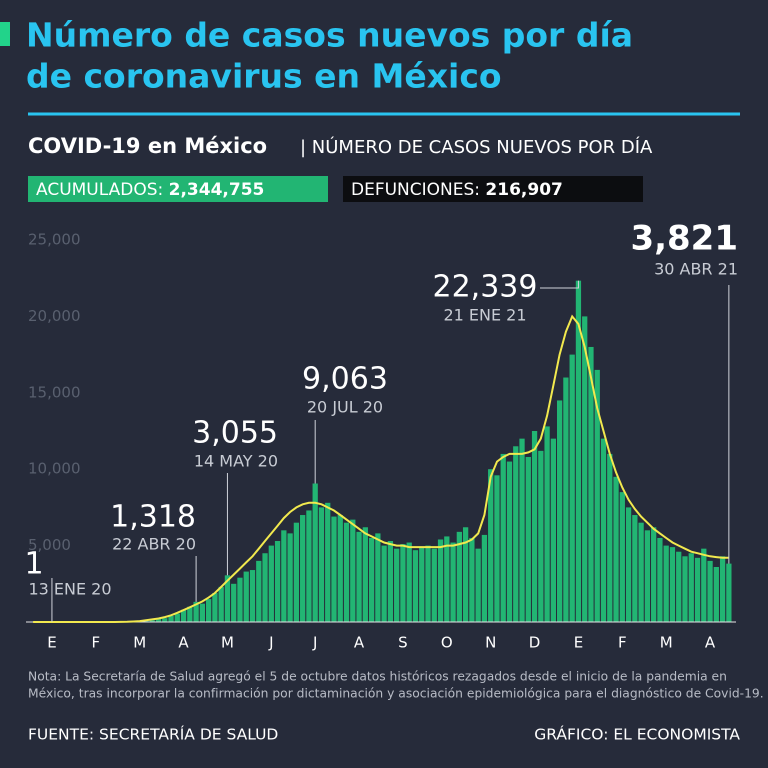 The width and height of the screenshot is (768, 768). I want to click on y-tick-label: 20,000, so click(54, 316).